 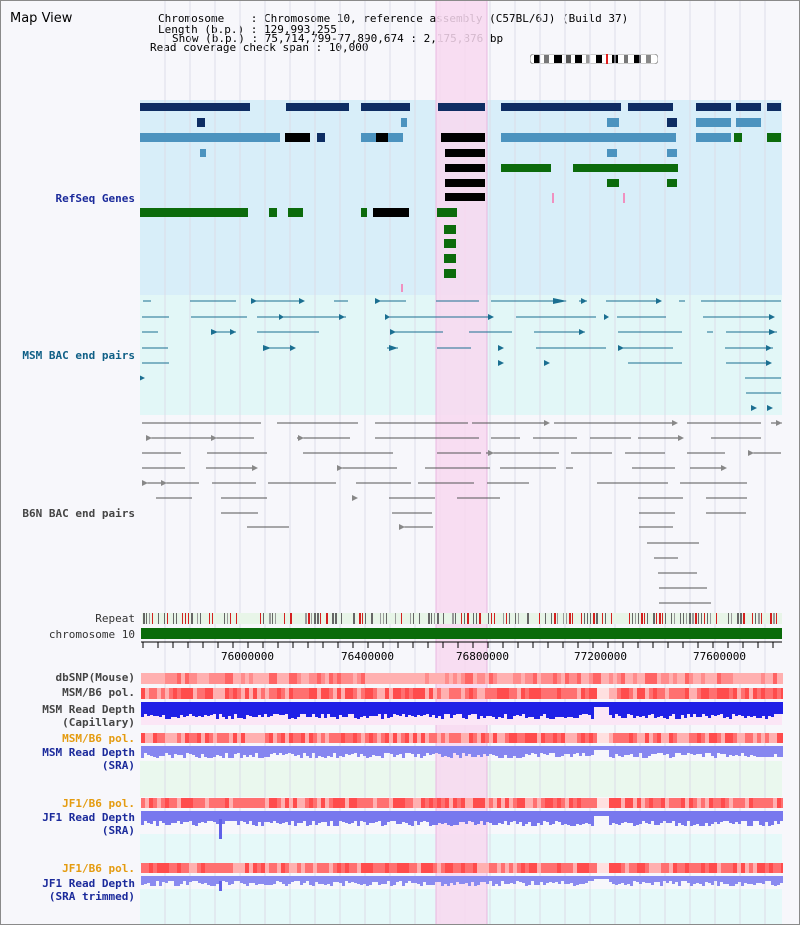 What do you see at coordinates (88, 709) in the screenshot?
I see `msm-depth-cap-label: MSM Read Depth` at bounding box center [88, 709].